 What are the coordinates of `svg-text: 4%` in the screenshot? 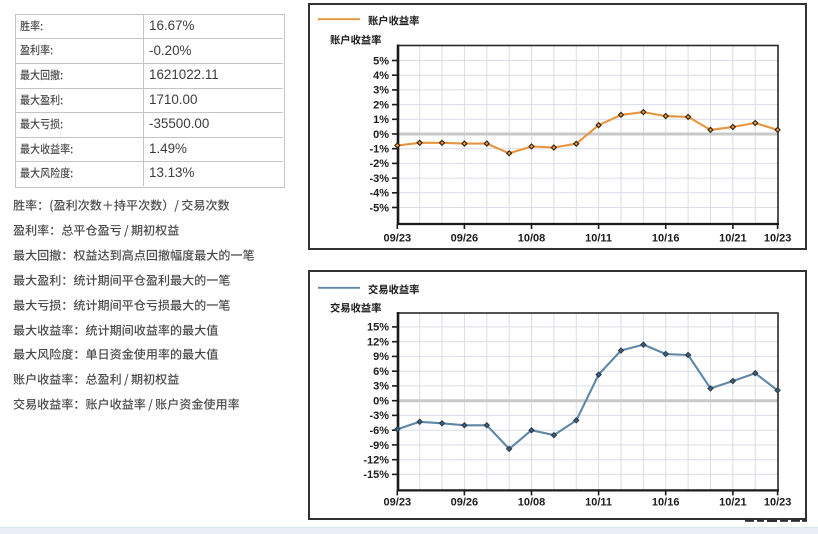 It's located at (381, 76).